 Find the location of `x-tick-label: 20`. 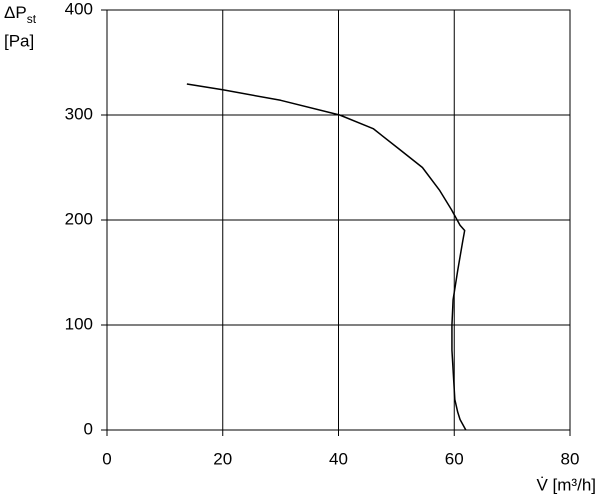

x-tick-label: 20 is located at coordinates (222, 458).